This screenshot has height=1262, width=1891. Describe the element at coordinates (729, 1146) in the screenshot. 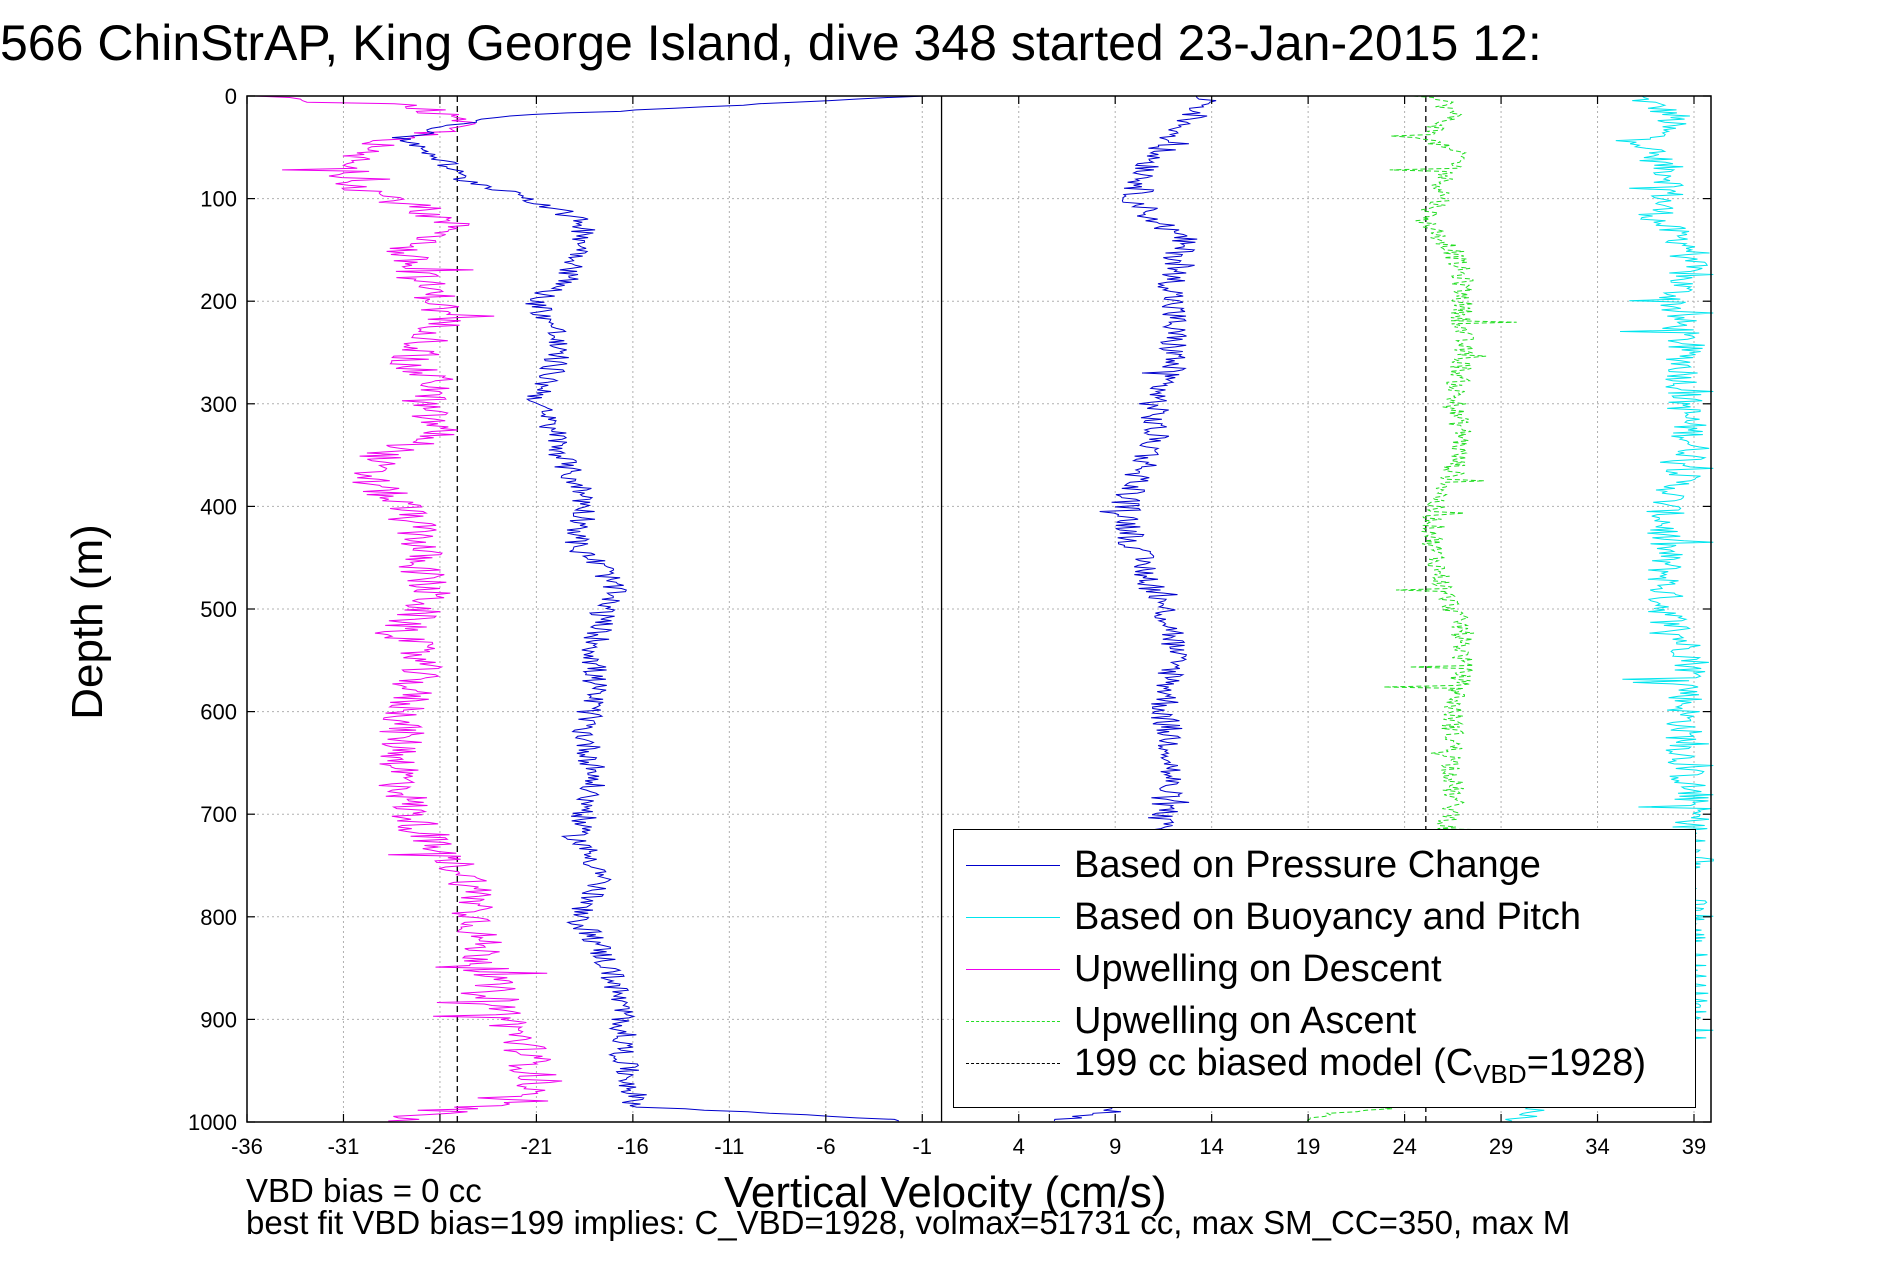

I see `x-tick-label: -11` at that location.